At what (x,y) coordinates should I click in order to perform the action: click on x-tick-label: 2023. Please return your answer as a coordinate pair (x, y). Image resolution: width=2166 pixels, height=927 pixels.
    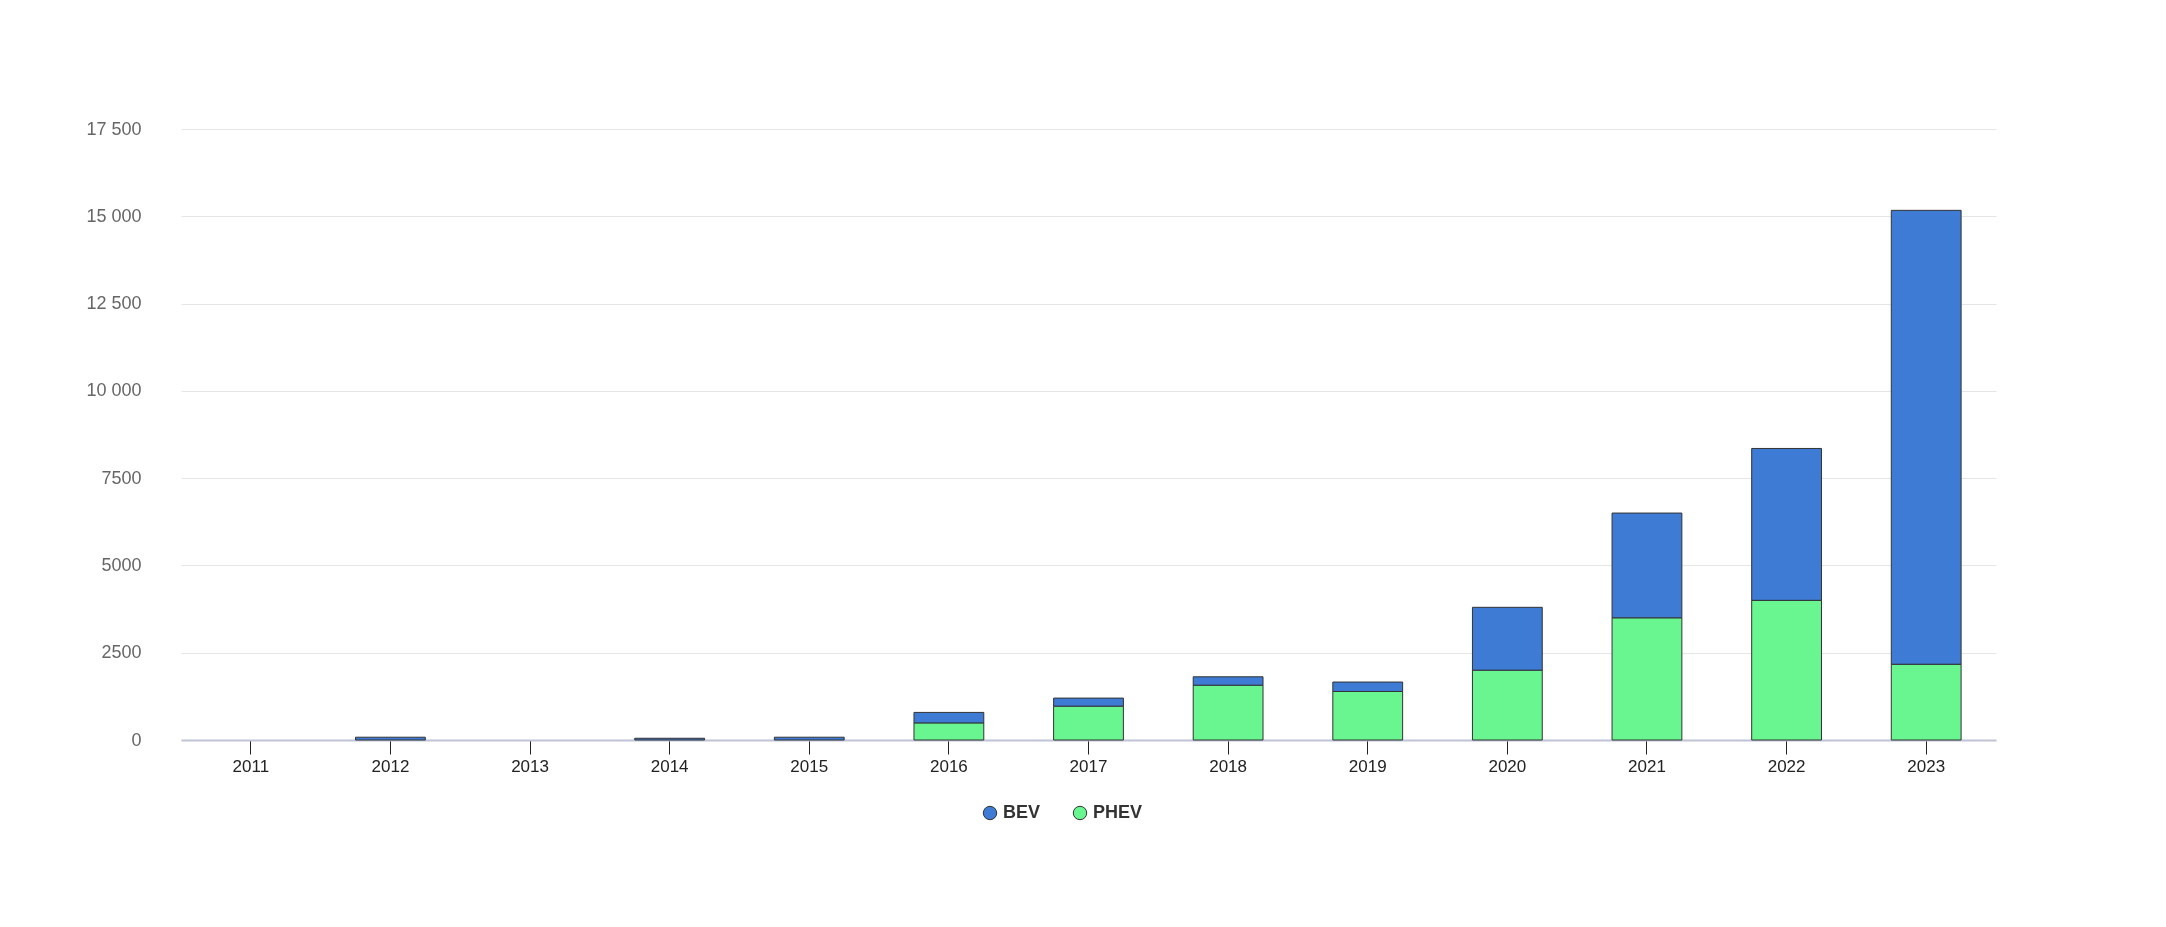
    Looking at the image, I should click on (1926, 766).